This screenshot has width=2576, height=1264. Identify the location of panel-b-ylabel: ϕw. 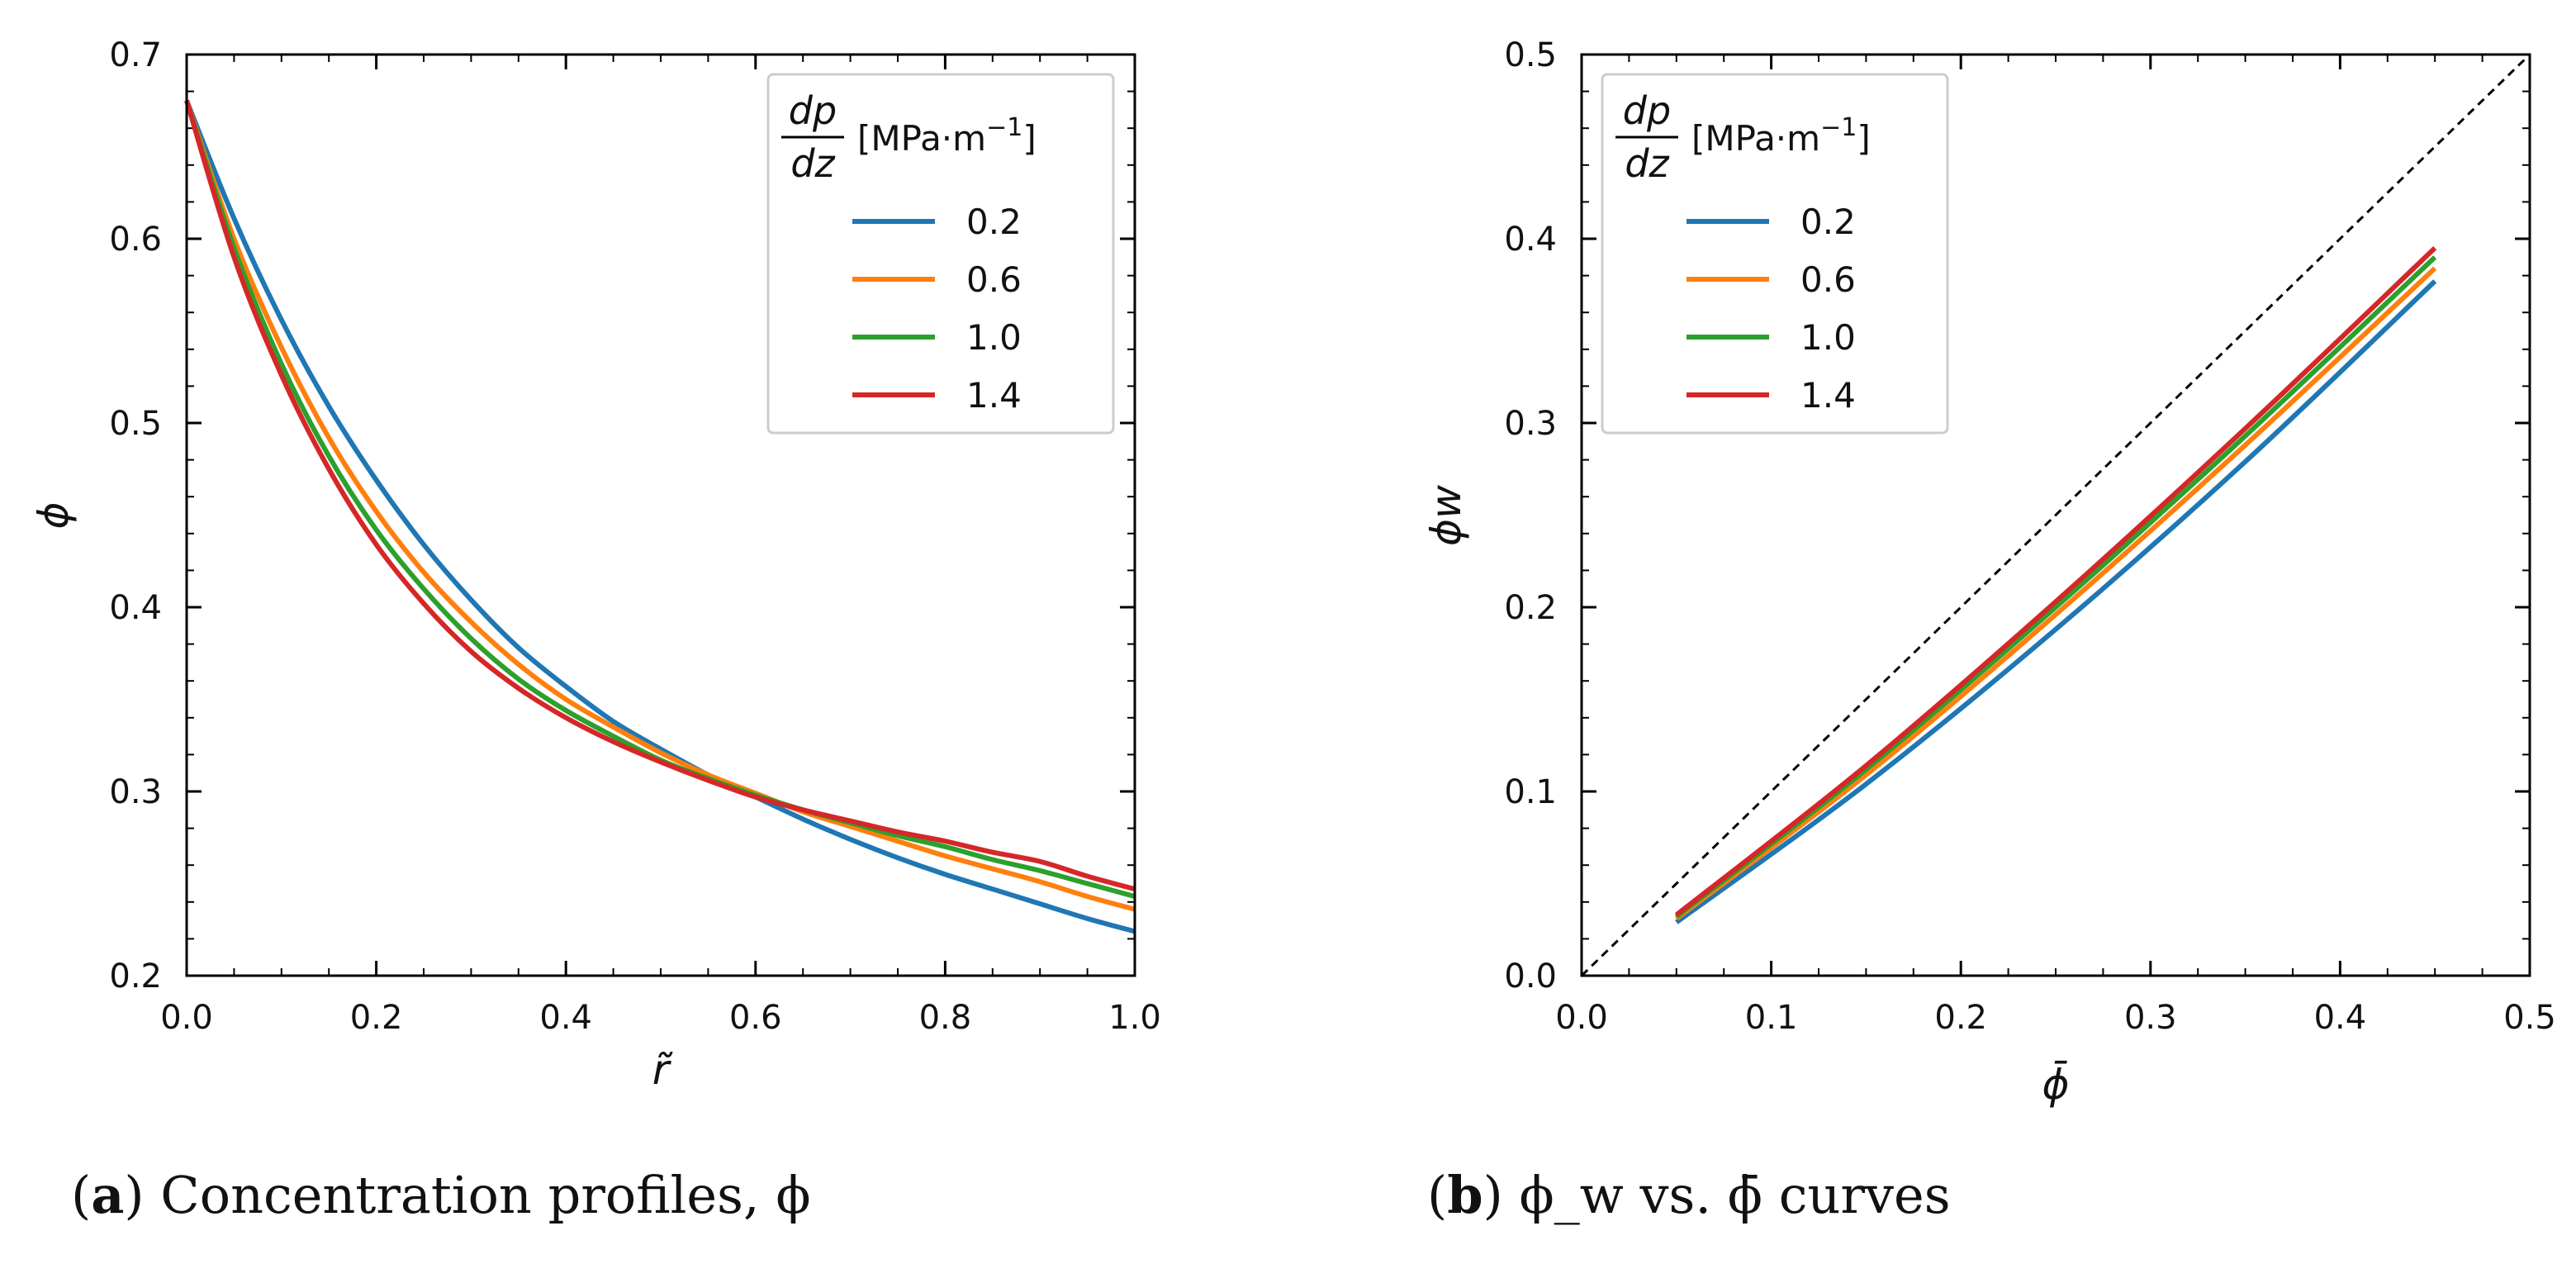
(1446, 515).